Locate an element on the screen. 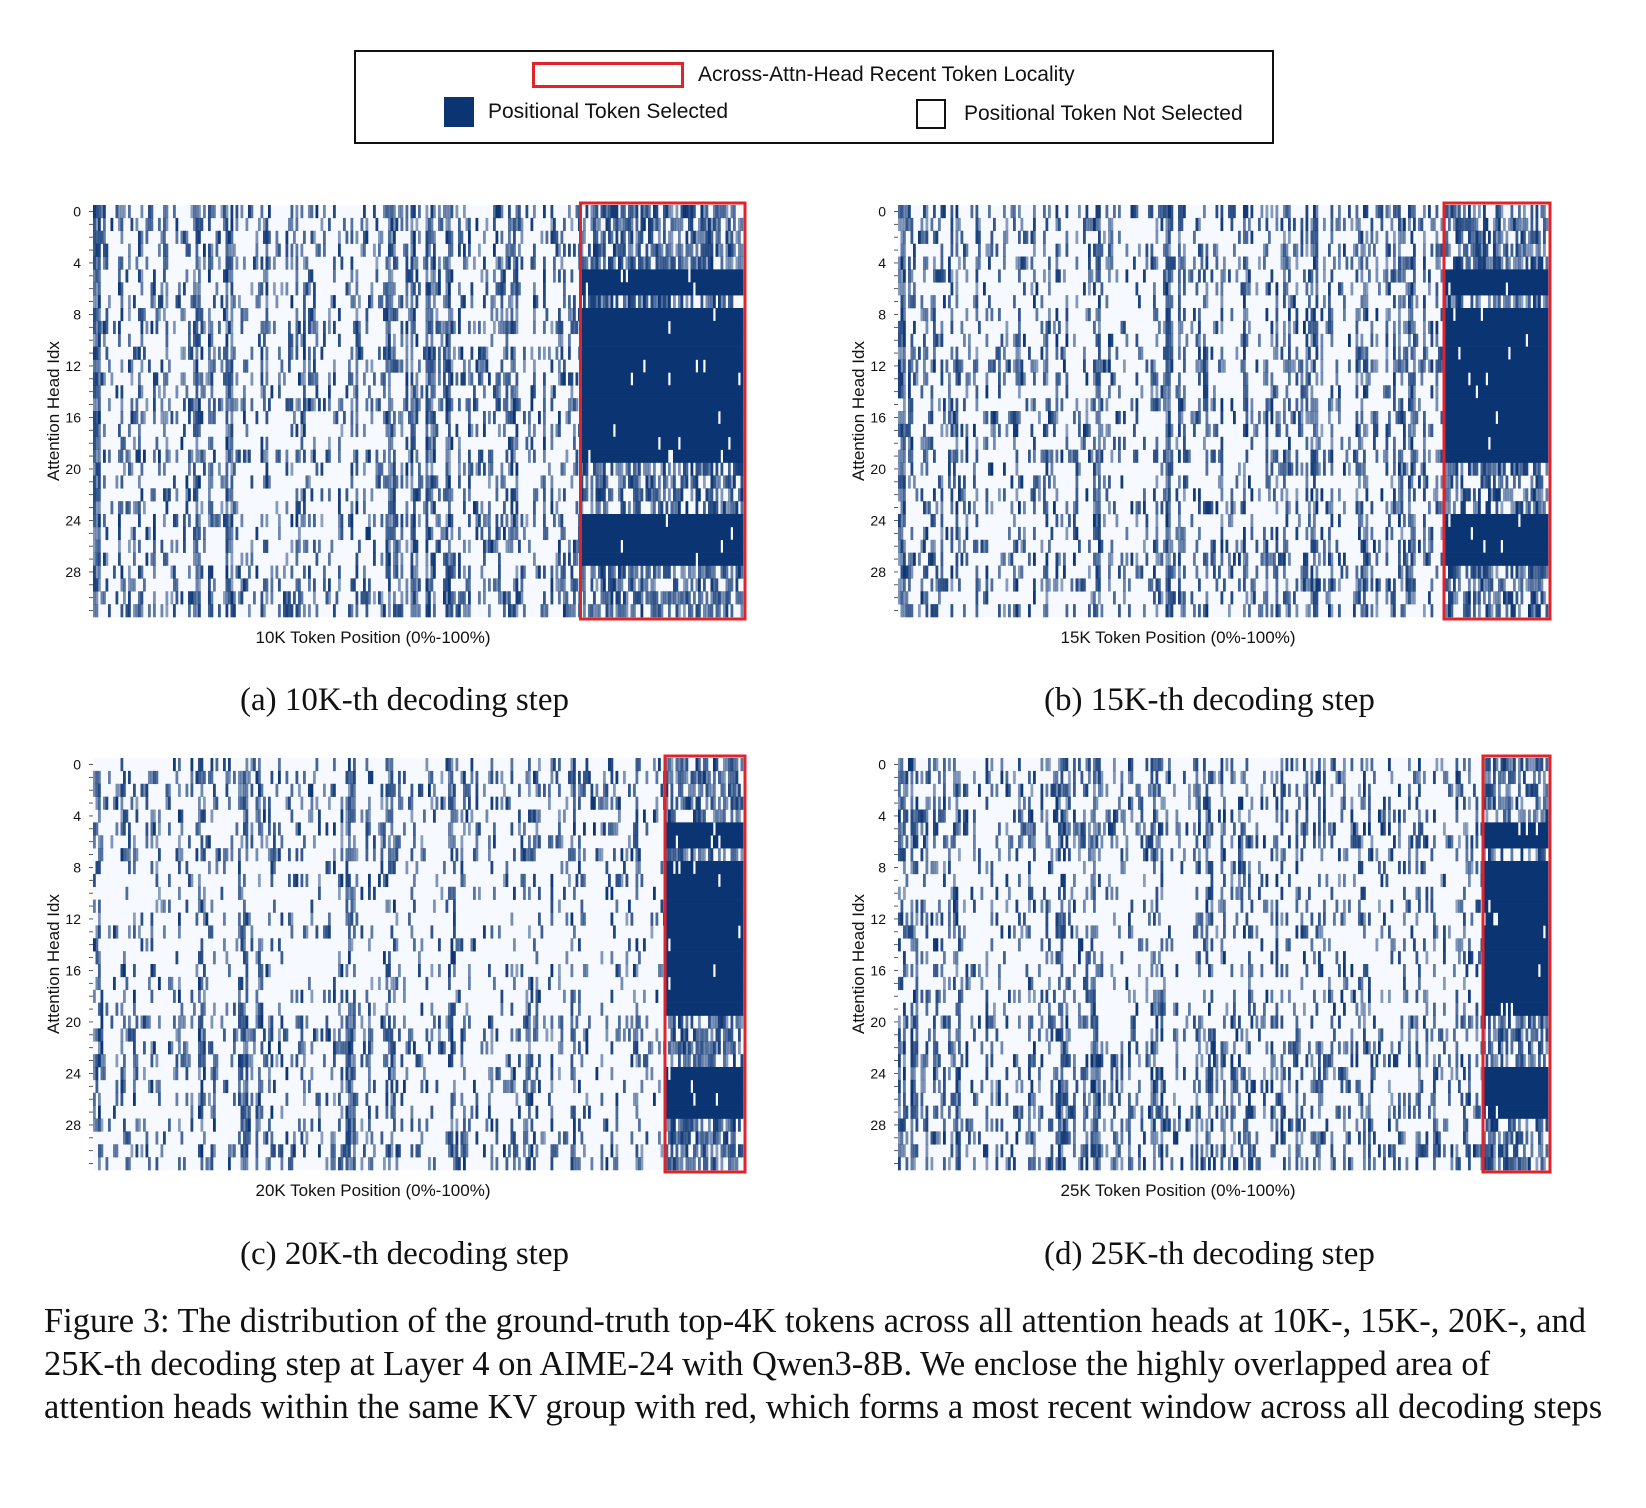  y-tick-label: 16 is located at coordinates (73, 417).